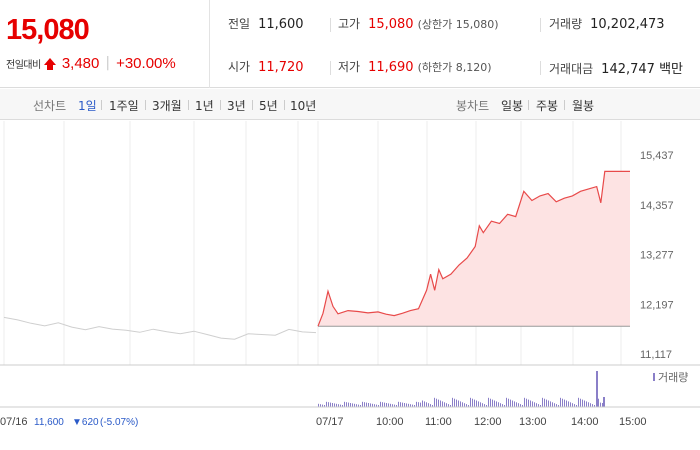 Image resolution: width=700 pixels, height=450 pixels. I want to click on open-value: 11,720, so click(281, 67).